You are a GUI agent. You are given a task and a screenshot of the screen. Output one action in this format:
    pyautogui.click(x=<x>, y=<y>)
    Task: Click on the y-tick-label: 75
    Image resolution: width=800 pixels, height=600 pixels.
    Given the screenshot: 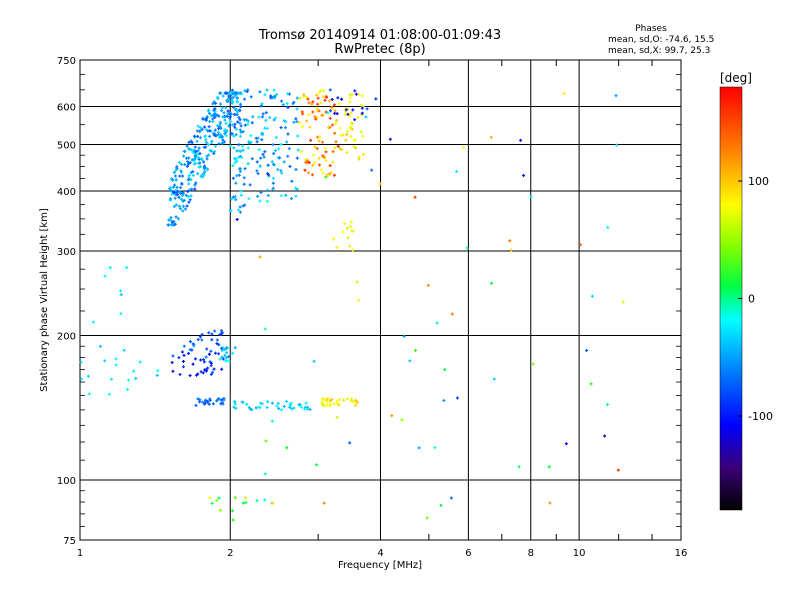 What is the action you would take?
    pyautogui.click(x=69, y=541)
    